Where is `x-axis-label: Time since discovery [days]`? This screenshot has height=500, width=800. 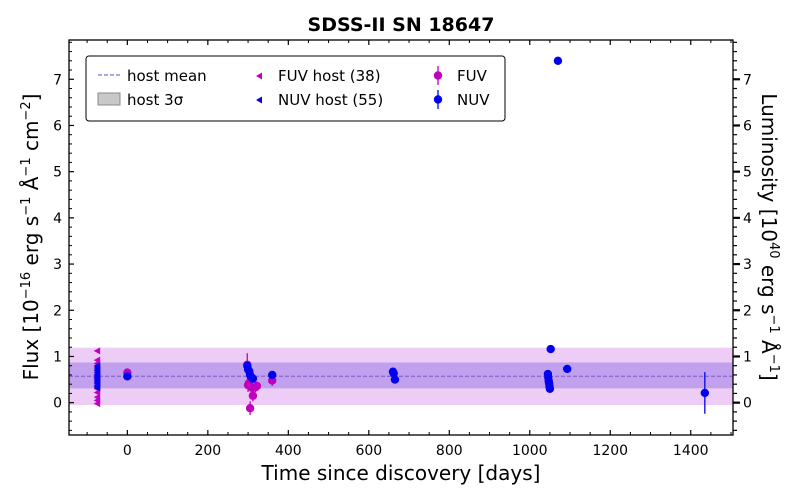 x-axis-label: Time since discovery [days] is located at coordinates (401, 473).